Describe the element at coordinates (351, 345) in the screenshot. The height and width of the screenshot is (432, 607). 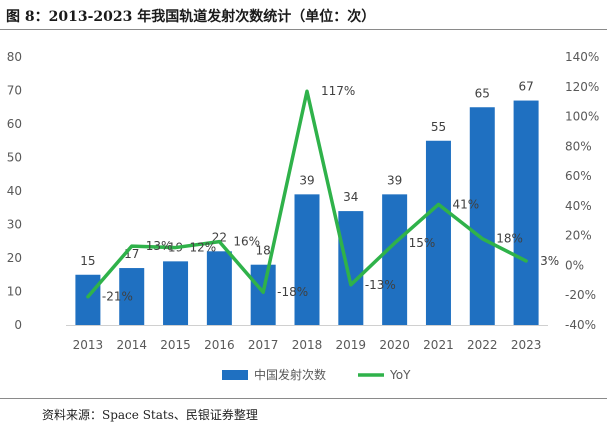
I see `x-tick-label: 2019` at that location.